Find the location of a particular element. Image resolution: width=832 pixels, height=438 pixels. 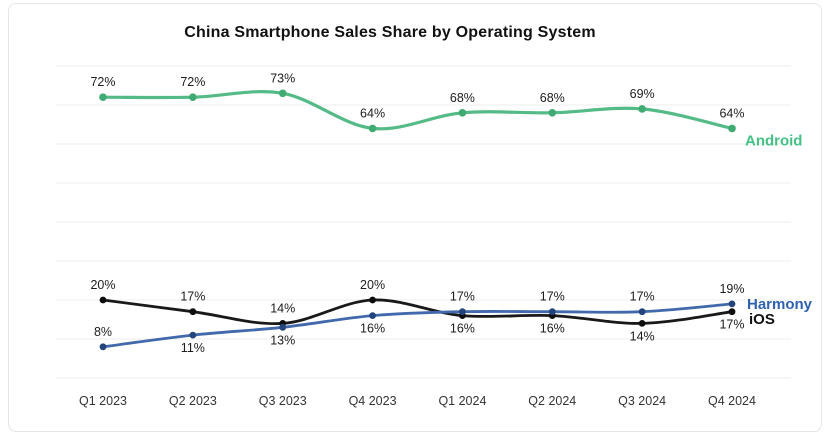

series-line-harmony is located at coordinates (417, 325).